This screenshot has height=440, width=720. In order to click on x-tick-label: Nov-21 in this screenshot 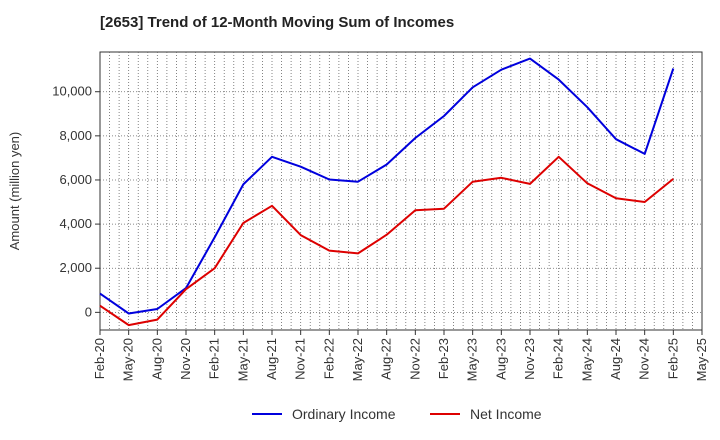, I will do `click(300, 359)`.